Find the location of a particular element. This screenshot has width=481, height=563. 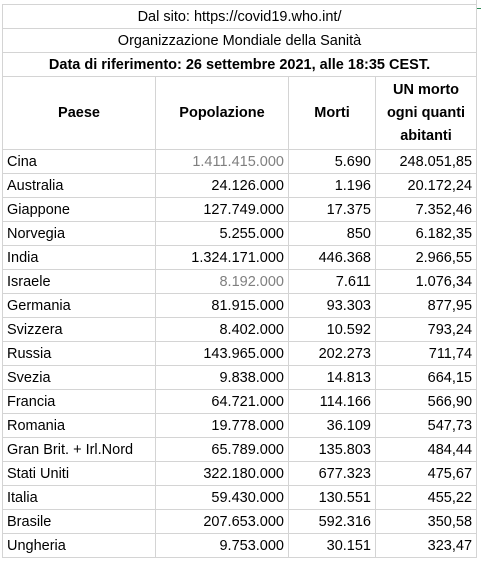

population-cell: 24.126.000 is located at coordinates (222, 185).